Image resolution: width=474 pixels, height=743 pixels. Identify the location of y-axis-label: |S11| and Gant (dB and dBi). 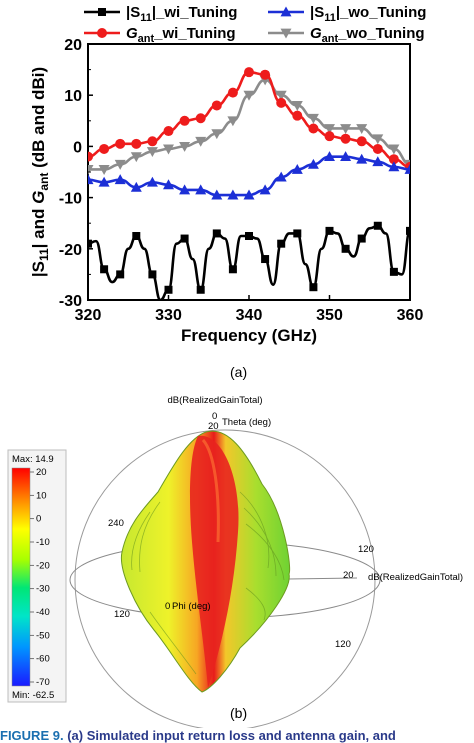
(40, 172).